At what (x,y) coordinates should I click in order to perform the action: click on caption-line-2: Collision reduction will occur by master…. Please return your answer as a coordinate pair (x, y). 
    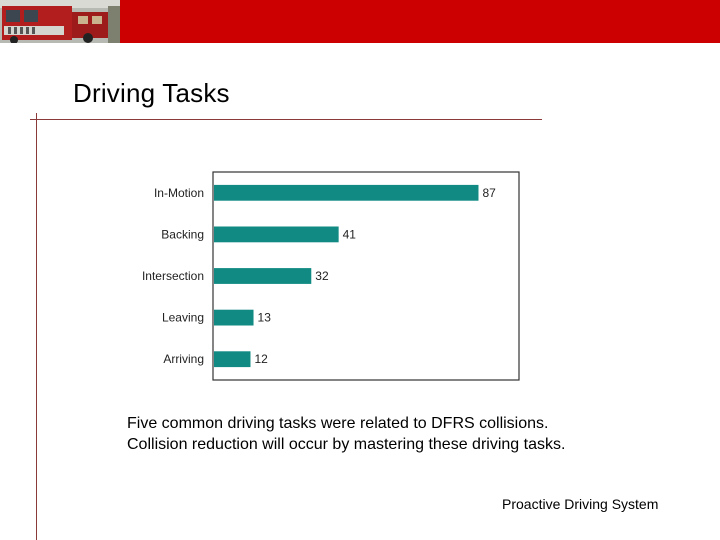
    Looking at the image, I should click on (346, 444).